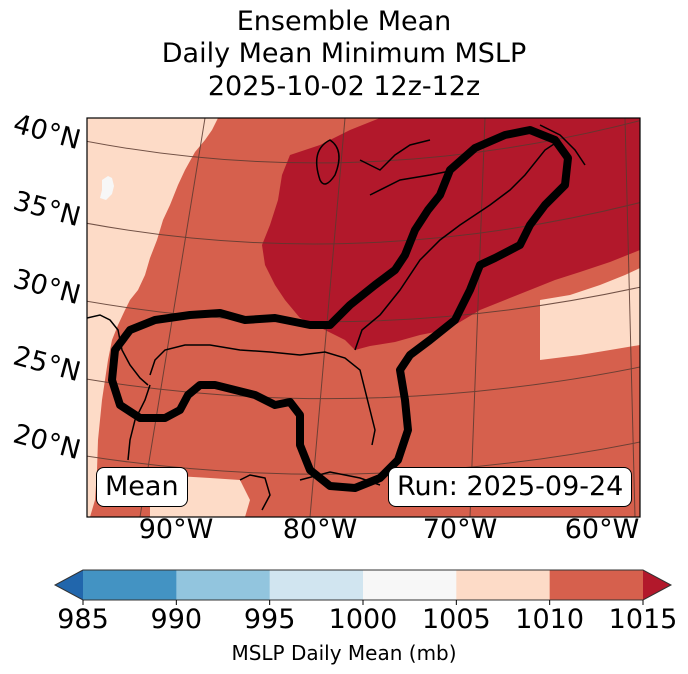 This screenshot has width=688, height=674. Describe the element at coordinates (83, 619) in the screenshot. I see `colorbar-tick-label: 985` at that location.